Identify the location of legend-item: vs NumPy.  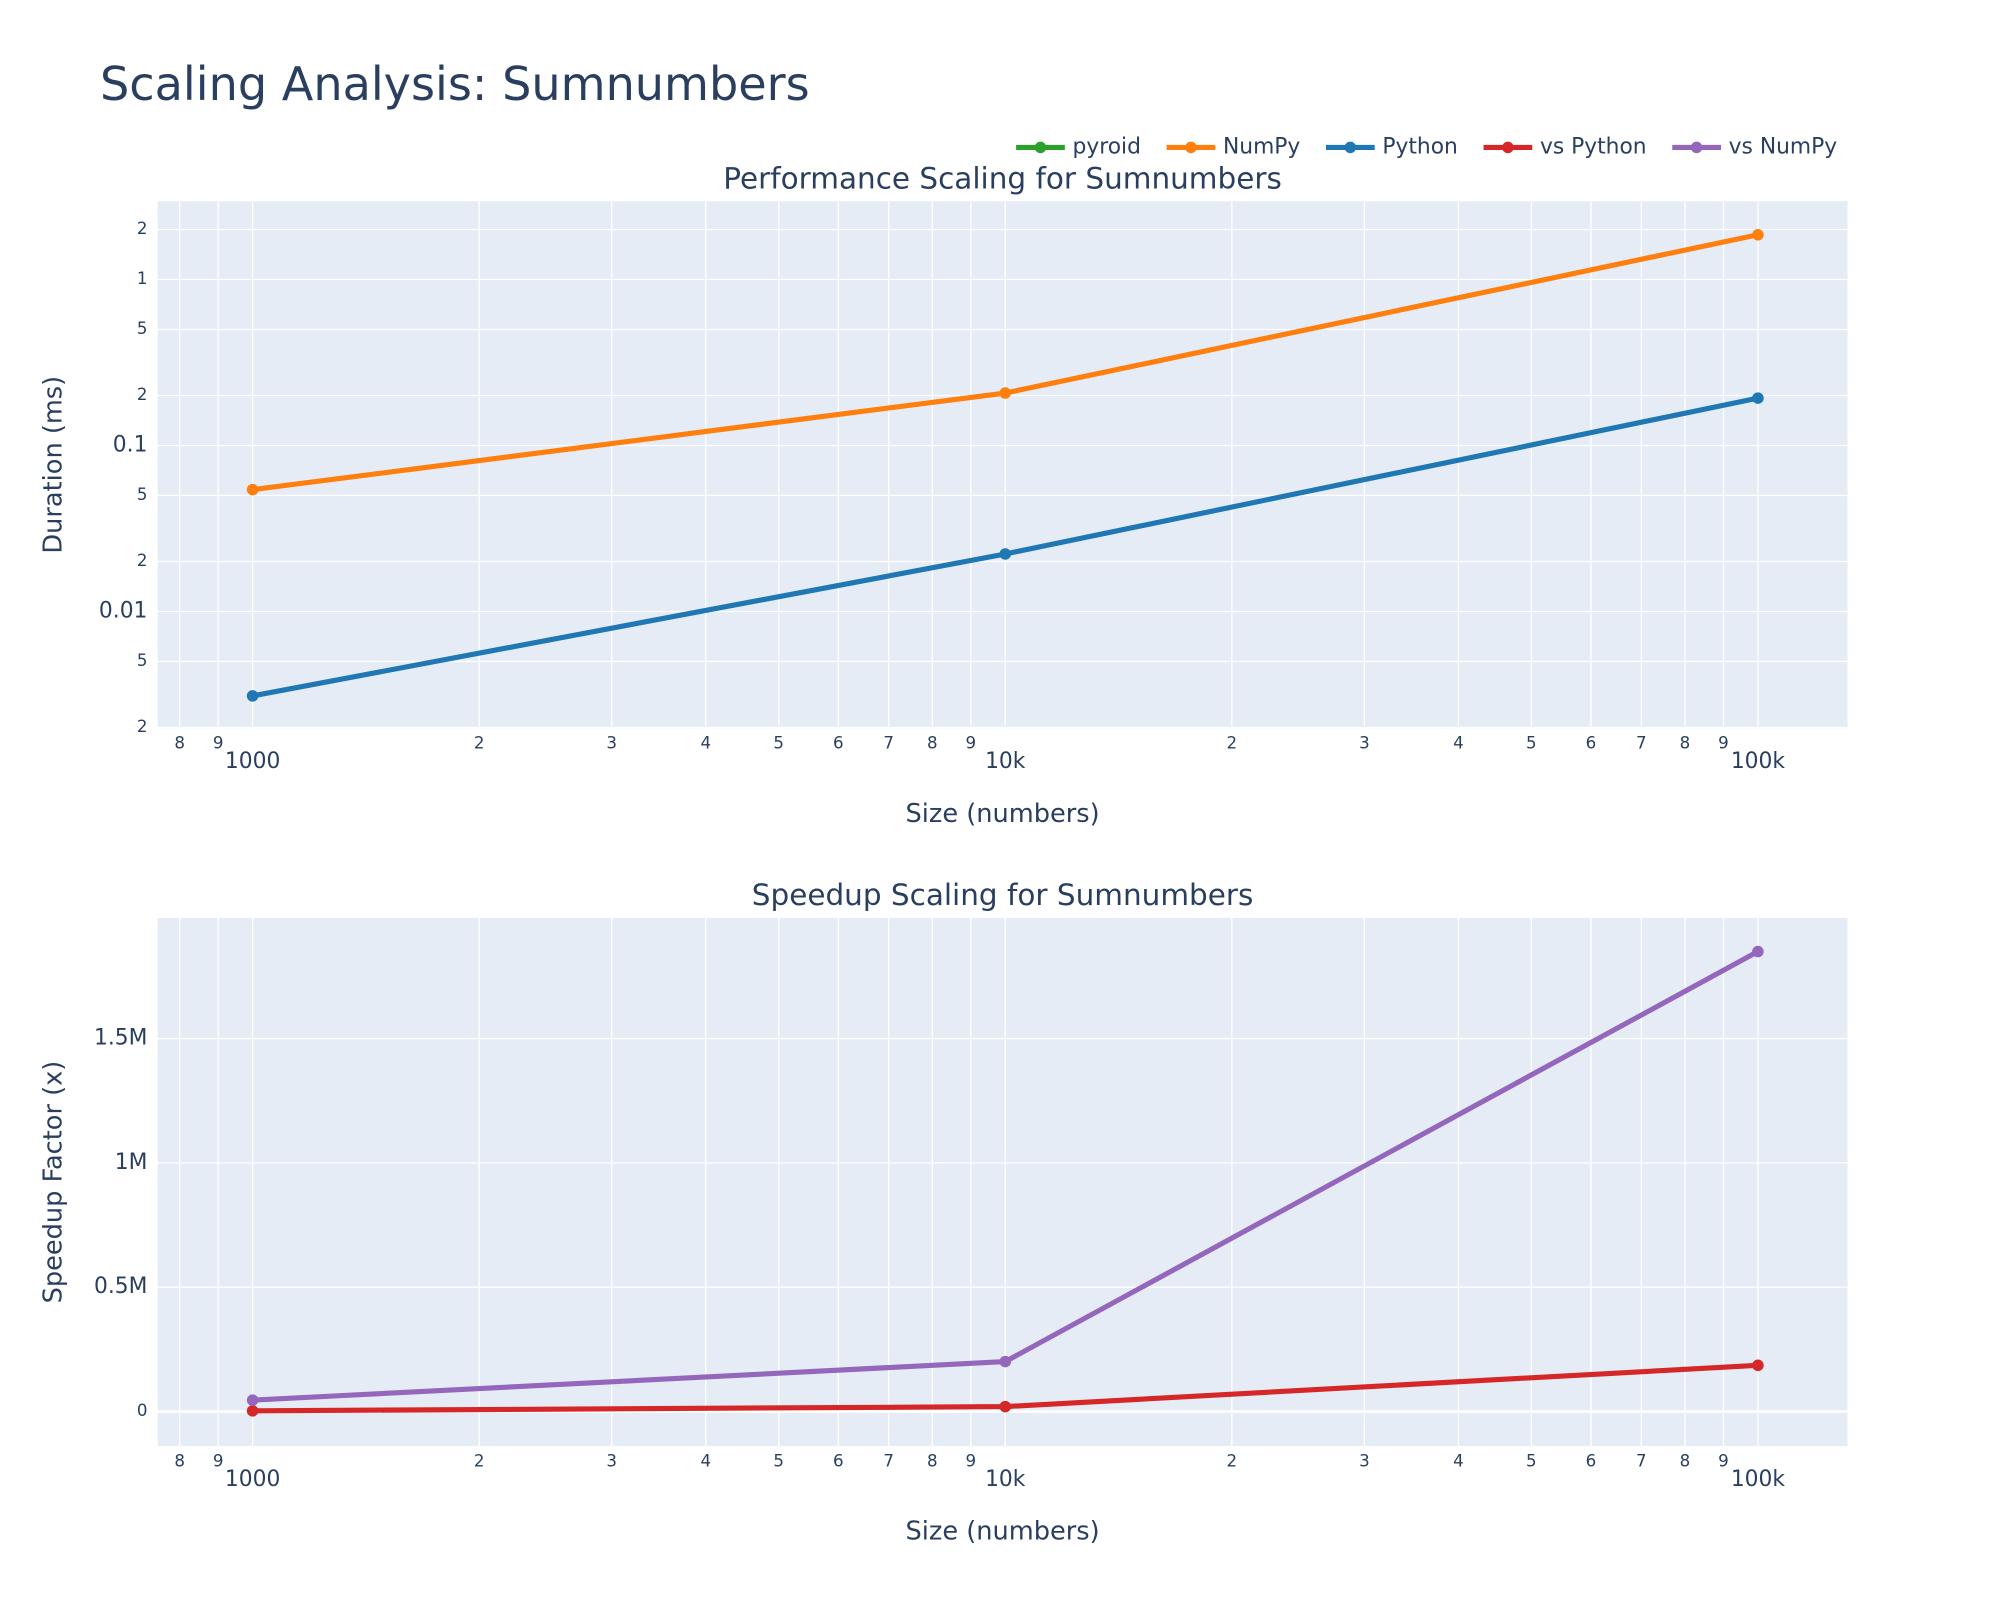
(1754, 146).